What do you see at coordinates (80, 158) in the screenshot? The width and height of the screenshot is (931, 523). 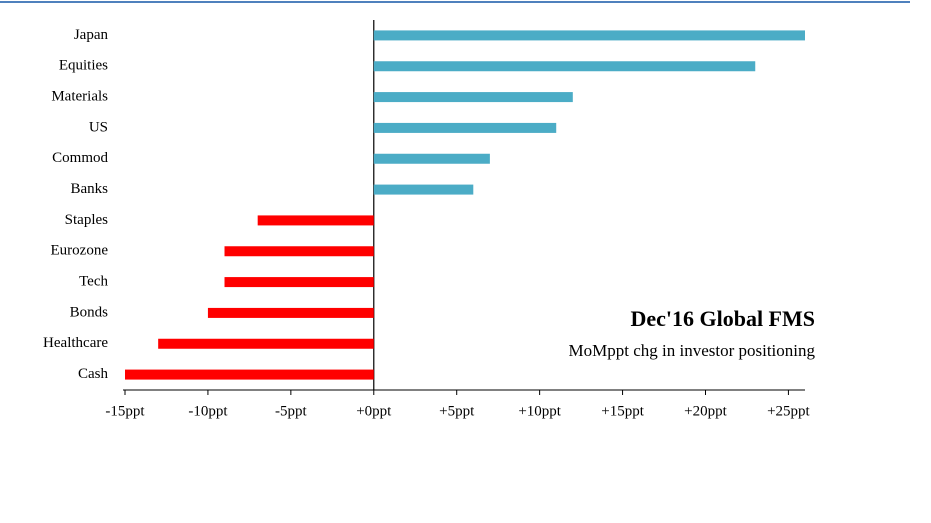 I see `y-tick-label: Commod` at bounding box center [80, 158].